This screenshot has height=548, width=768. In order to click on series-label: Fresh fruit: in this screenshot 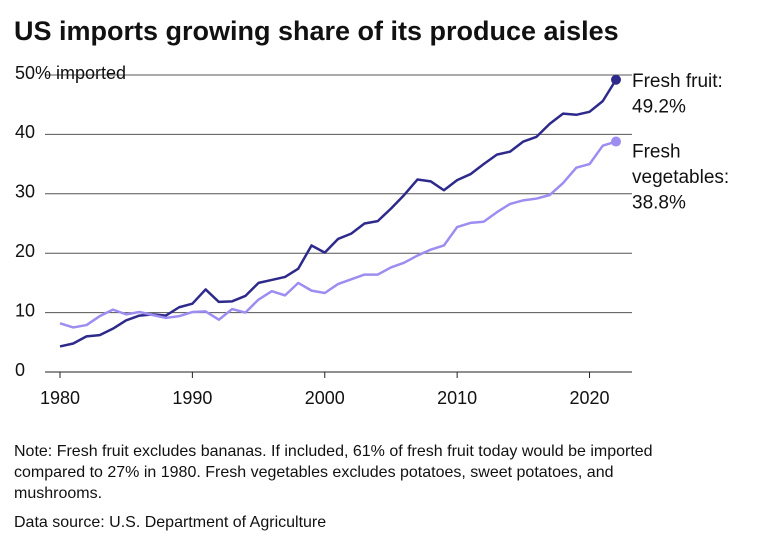, I will do `click(677, 81)`.